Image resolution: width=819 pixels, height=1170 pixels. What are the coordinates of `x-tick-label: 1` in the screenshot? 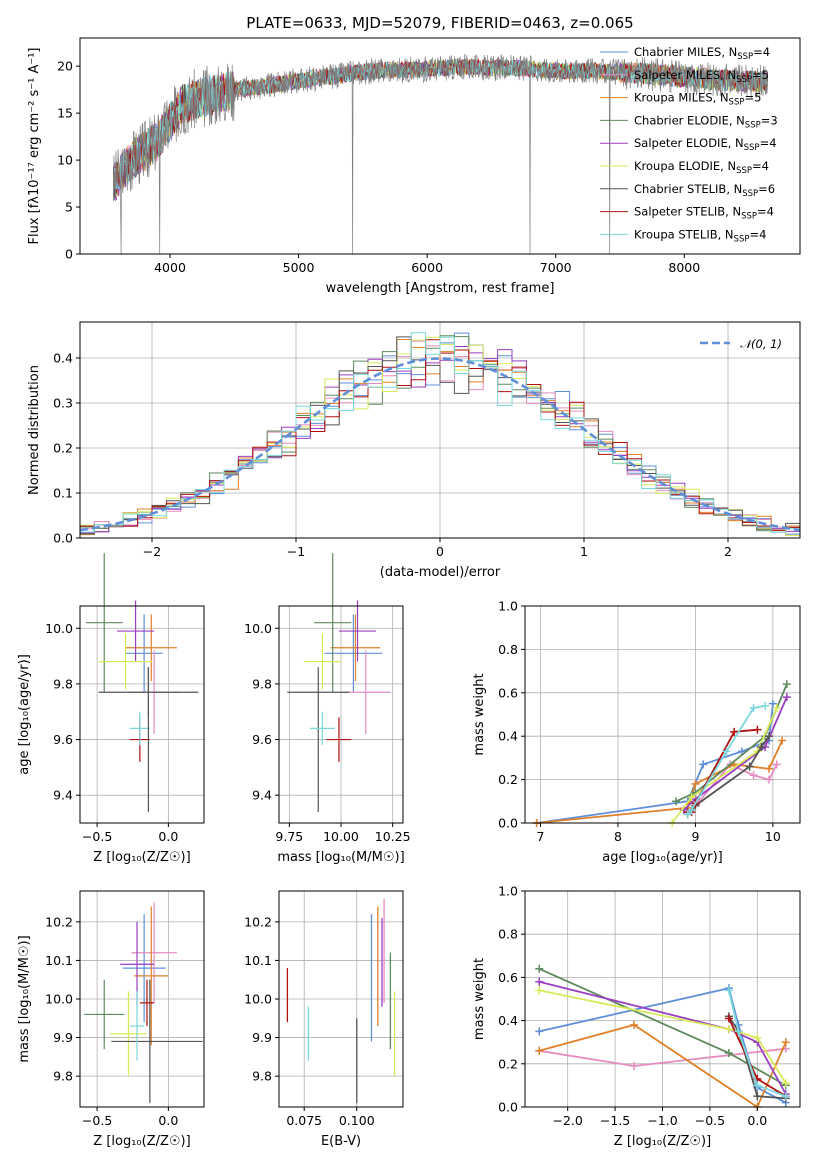 It's located at (584, 551).